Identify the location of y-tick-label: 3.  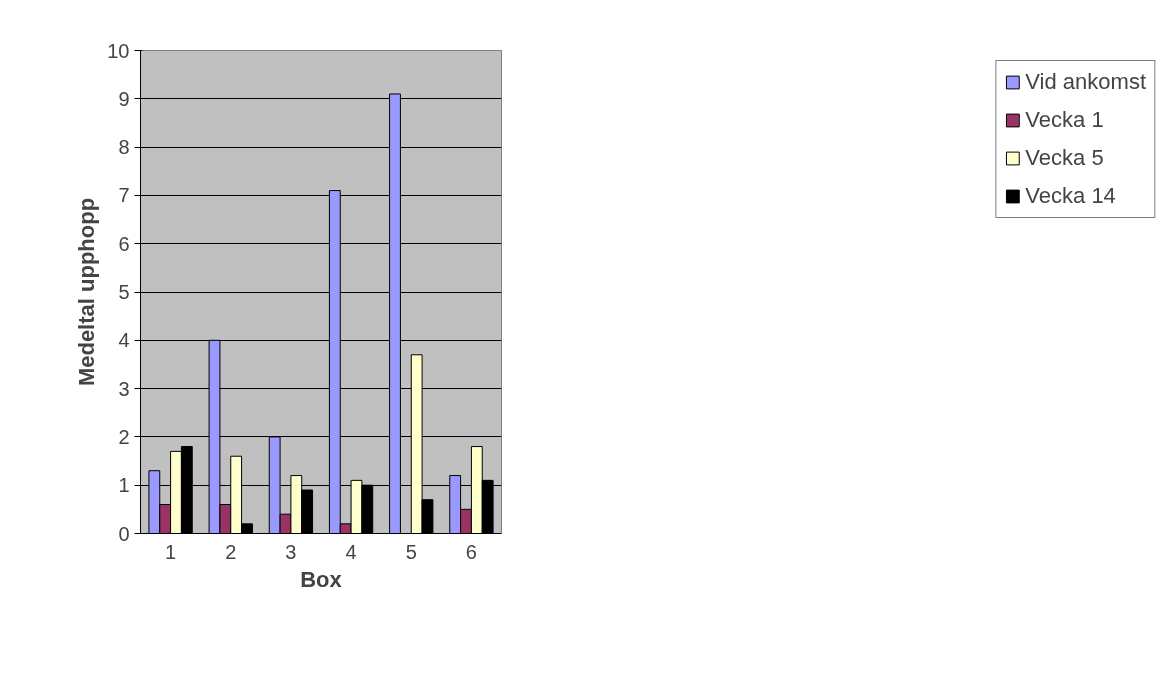
(124, 388).